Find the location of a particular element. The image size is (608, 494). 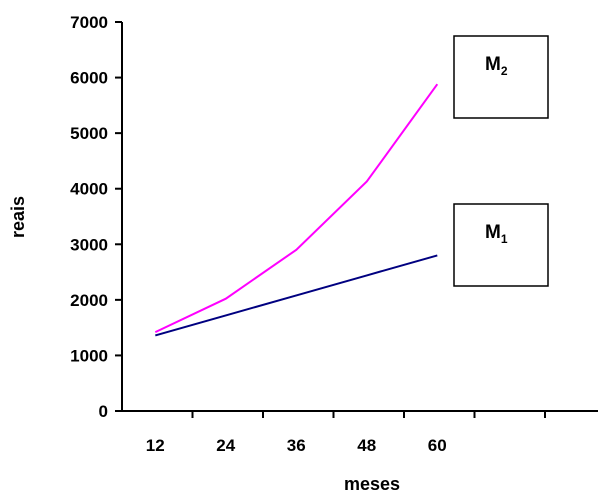

series-label-box-m2: M2 is located at coordinates (501, 77).